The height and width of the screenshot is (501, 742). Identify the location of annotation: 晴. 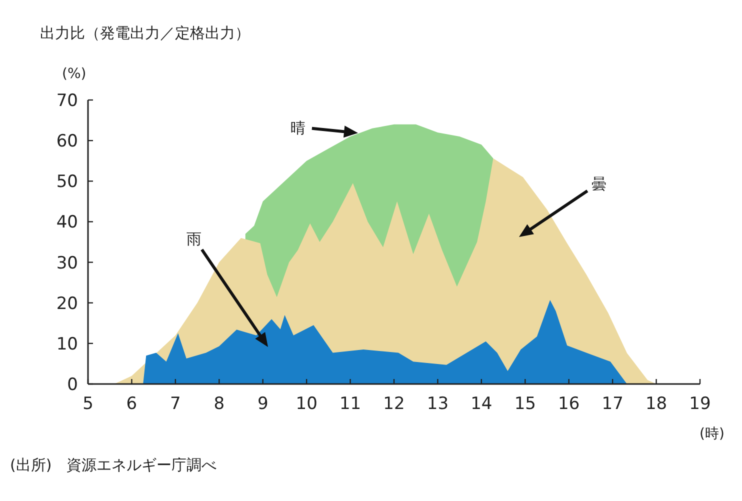
(298, 128).